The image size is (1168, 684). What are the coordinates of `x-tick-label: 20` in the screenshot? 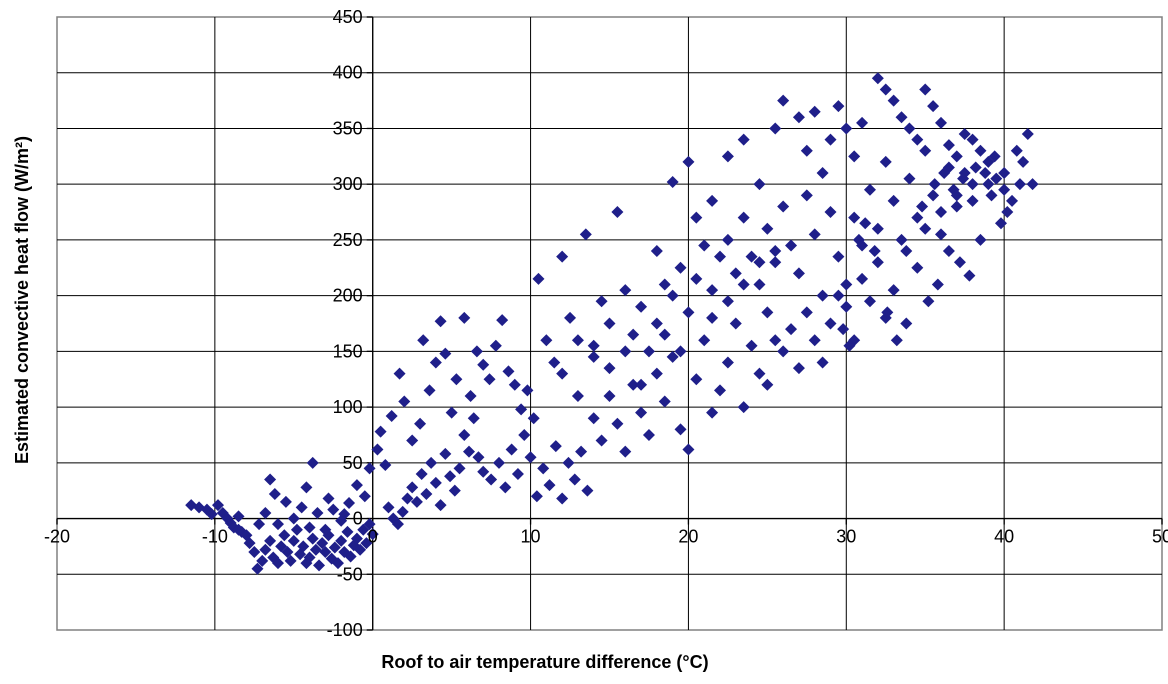 It's located at (688, 537).